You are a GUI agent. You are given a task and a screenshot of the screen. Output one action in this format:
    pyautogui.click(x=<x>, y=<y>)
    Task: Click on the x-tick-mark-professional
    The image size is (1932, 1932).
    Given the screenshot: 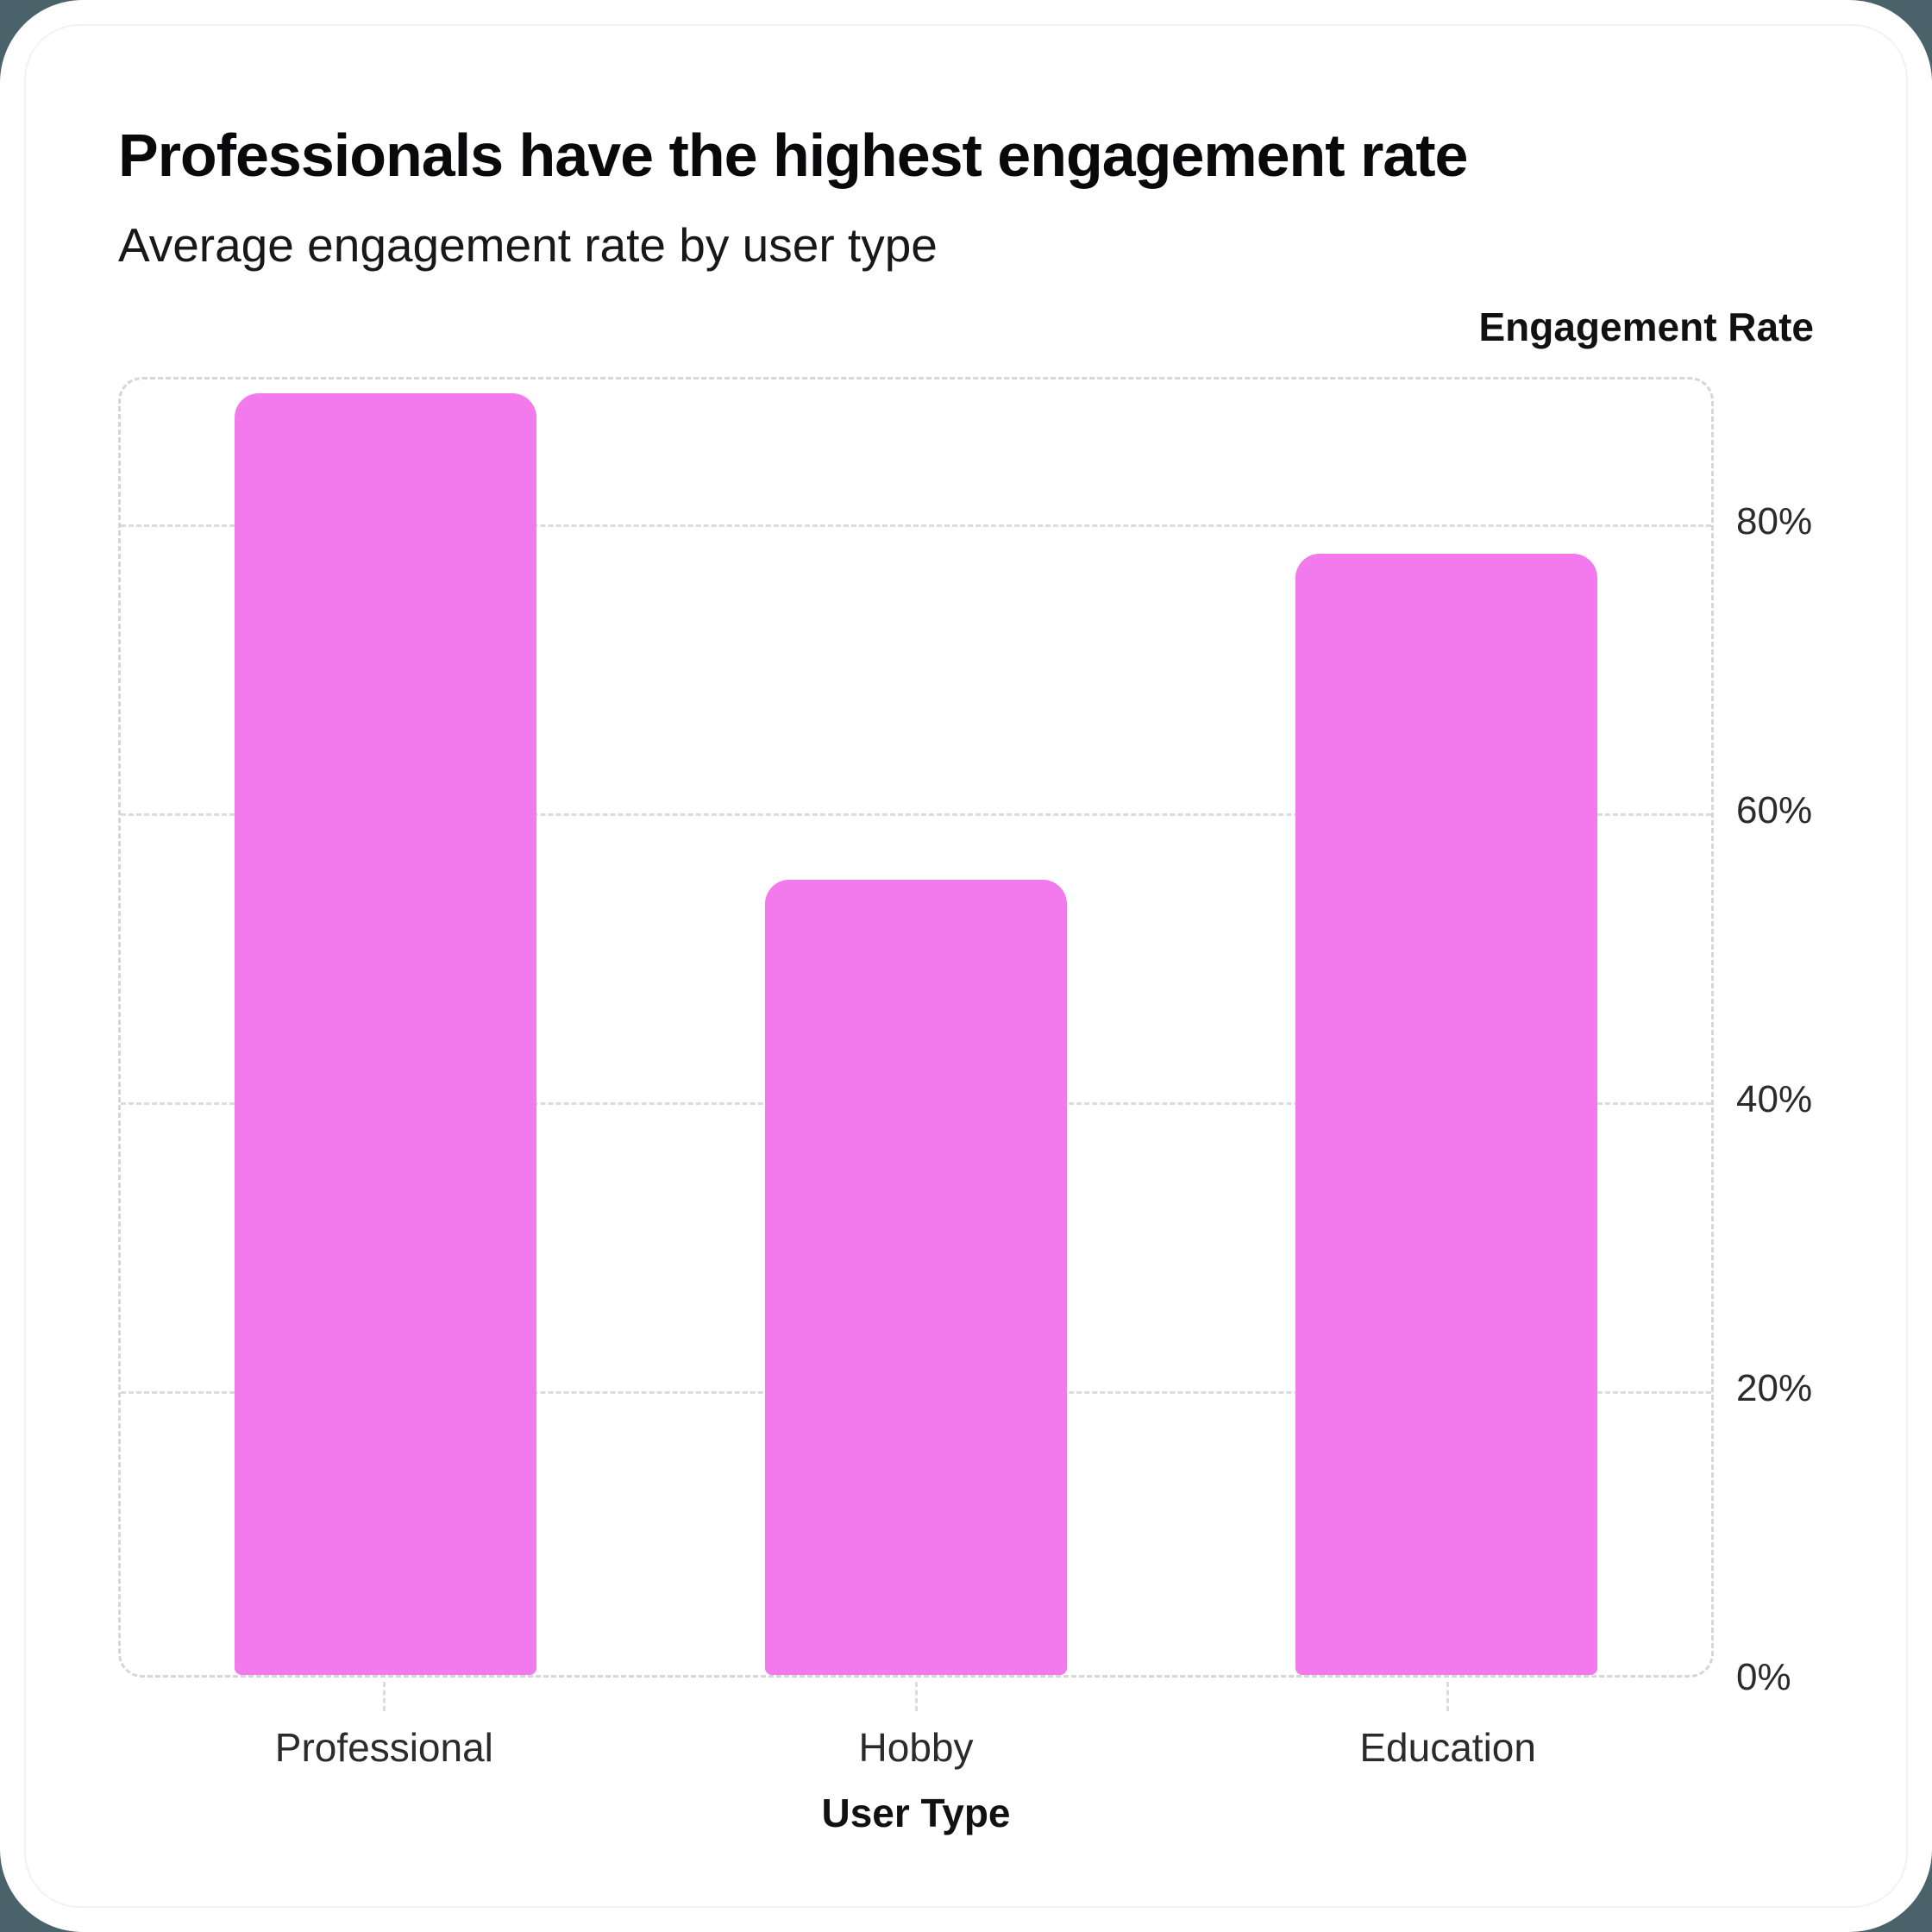 What is the action you would take?
    pyautogui.click(x=384, y=1697)
    